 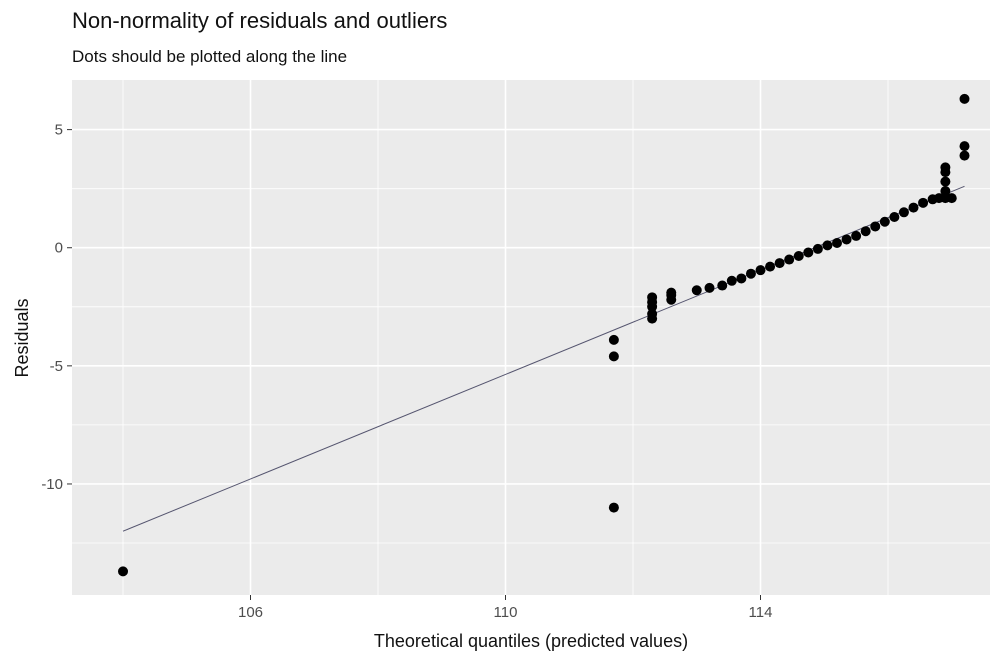 What do you see at coordinates (52, 484) in the screenshot?
I see `y-tick-label: -10` at bounding box center [52, 484].